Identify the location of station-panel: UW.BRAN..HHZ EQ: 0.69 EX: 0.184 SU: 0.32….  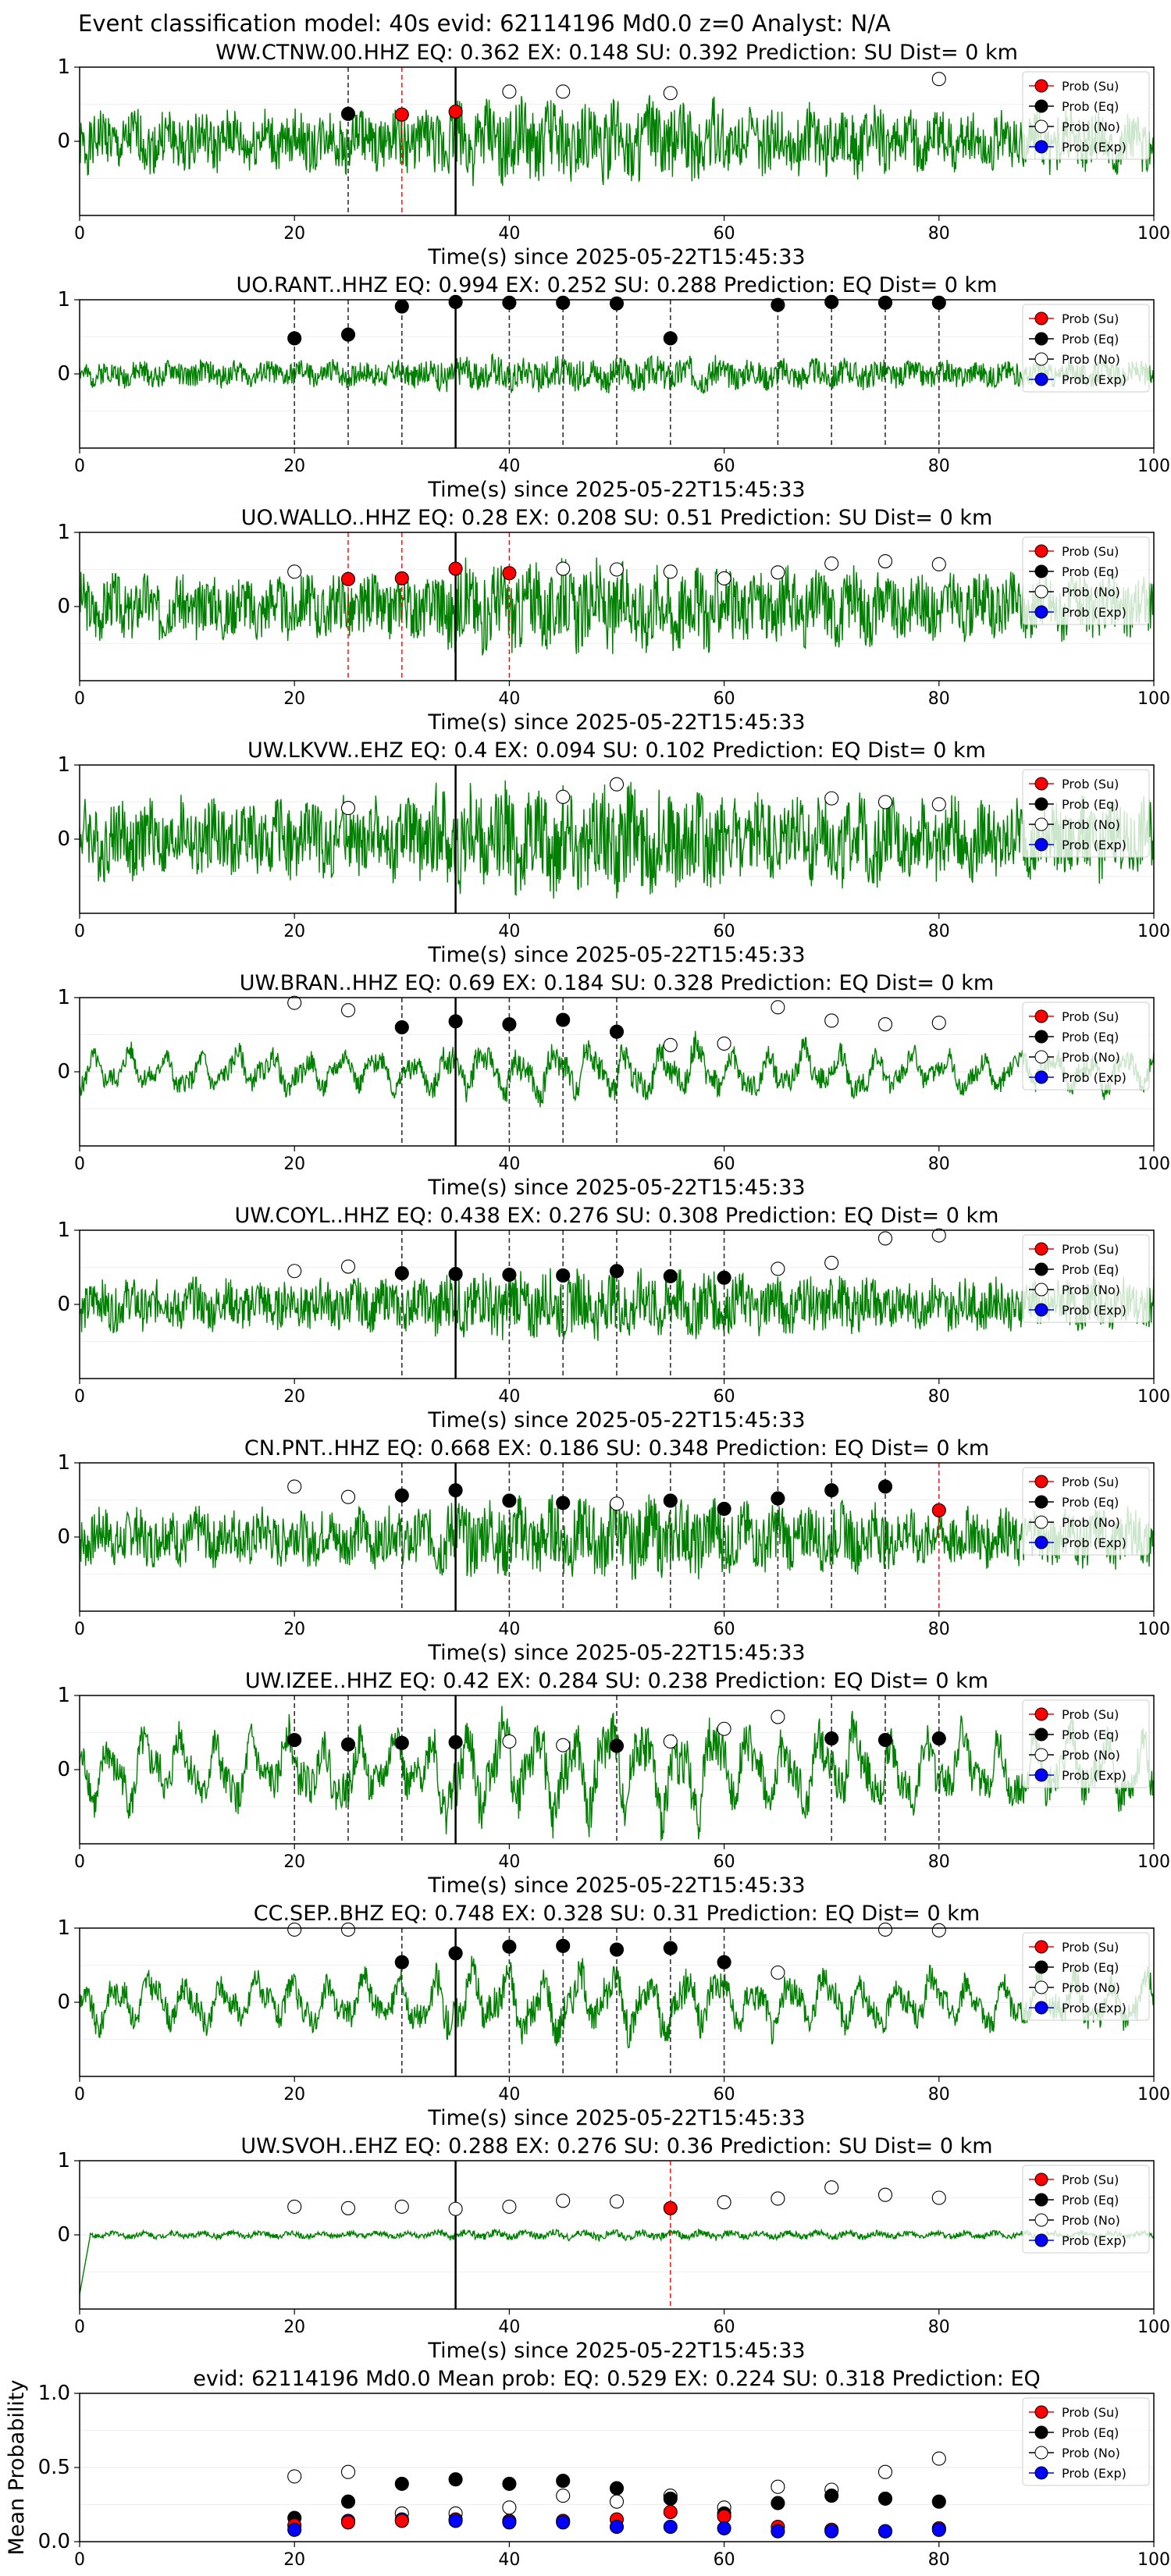
(613, 1085).